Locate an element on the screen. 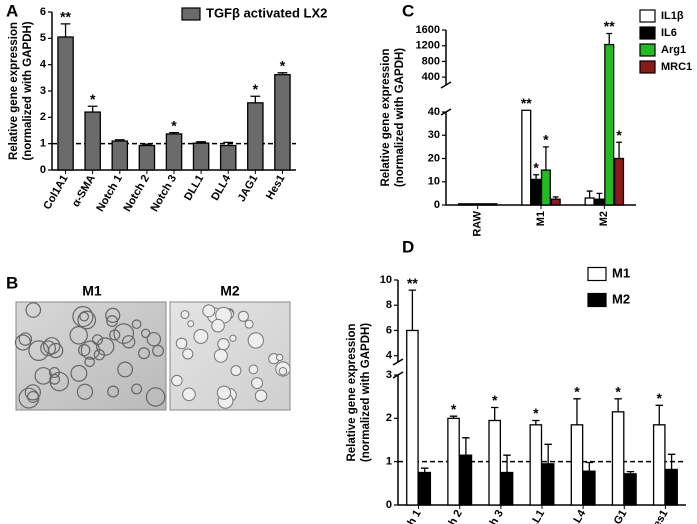 The image size is (697, 524). legend-label: M1 is located at coordinates (621, 272).